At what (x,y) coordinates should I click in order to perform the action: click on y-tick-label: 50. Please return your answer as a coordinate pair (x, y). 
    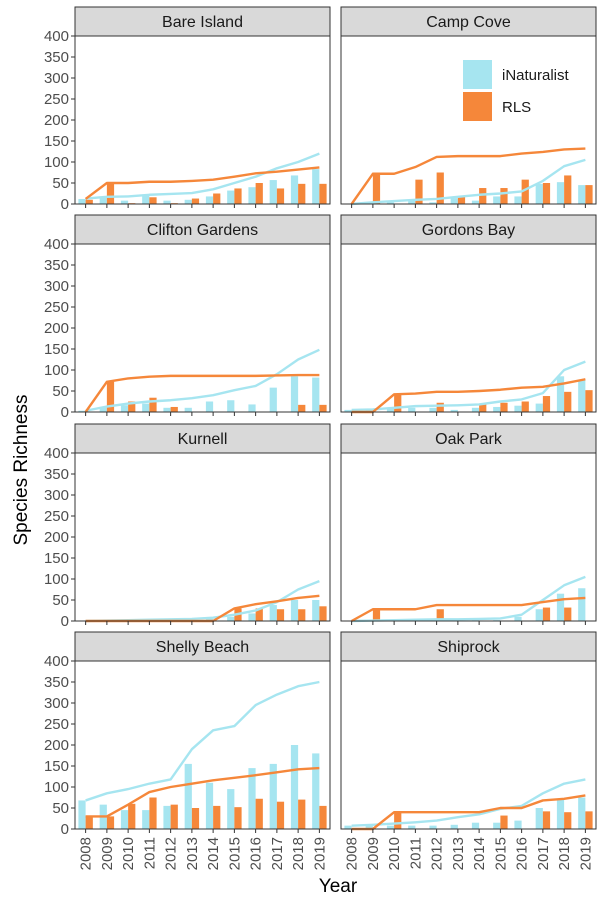
    Looking at the image, I should click on (60, 808).